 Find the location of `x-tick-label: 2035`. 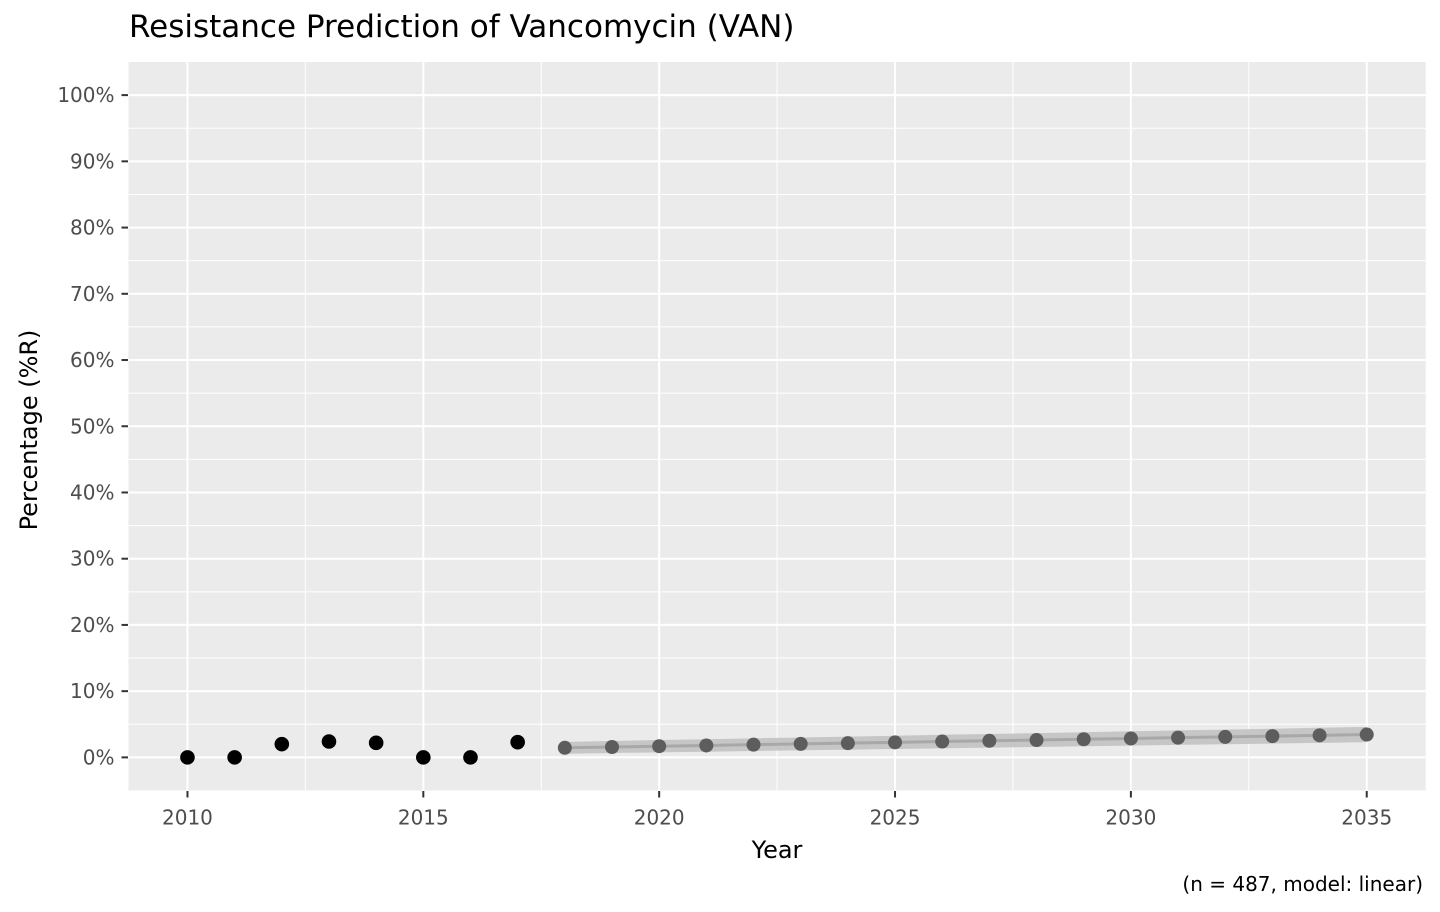

x-tick-label: 2035 is located at coordinates (1366, 818).